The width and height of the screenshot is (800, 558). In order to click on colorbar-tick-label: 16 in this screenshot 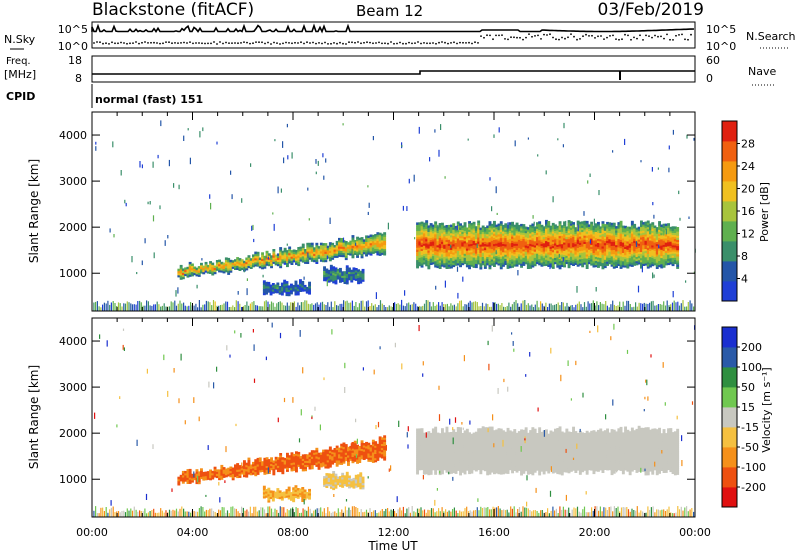, I will do `click(748, 211)`.